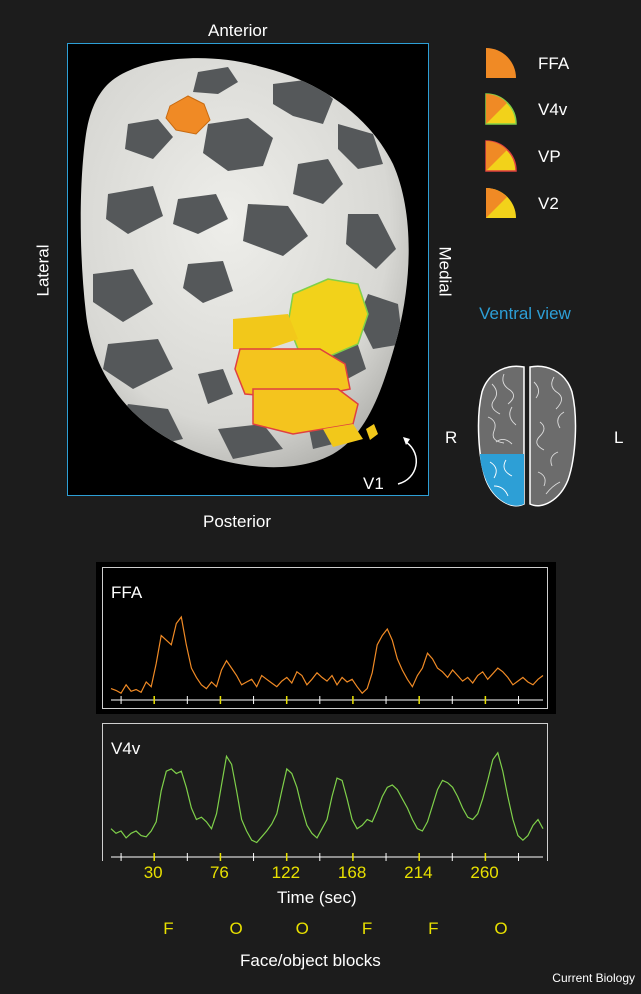 The image size is (641, 994). I want to click on legend-label: VP, so click(549, 156).